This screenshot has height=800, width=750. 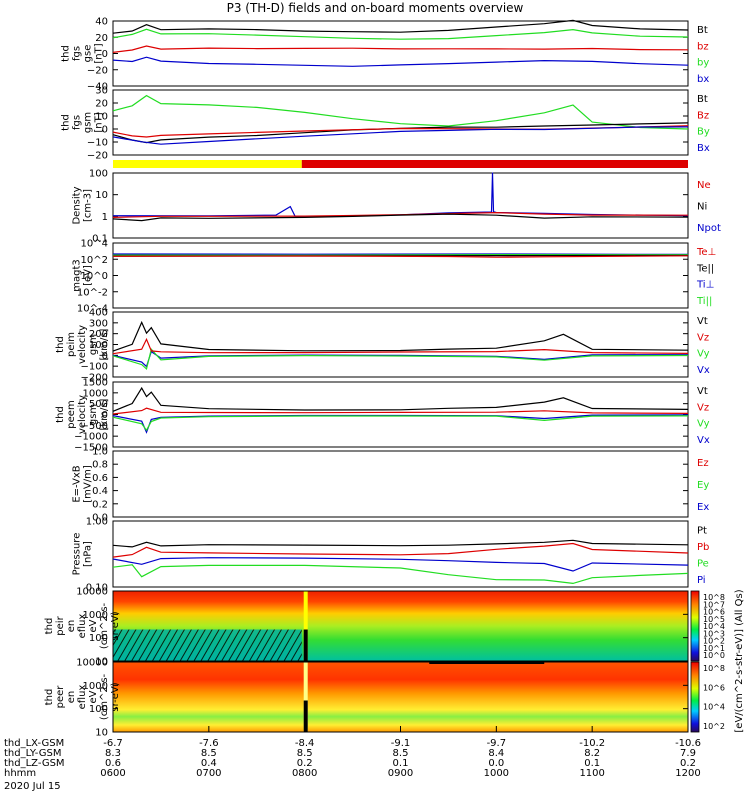 What do you see at coordinates (209, 743) in the screenshot?
I see `xtick-lx-1: -7.6` at bounding box center [209, 743].